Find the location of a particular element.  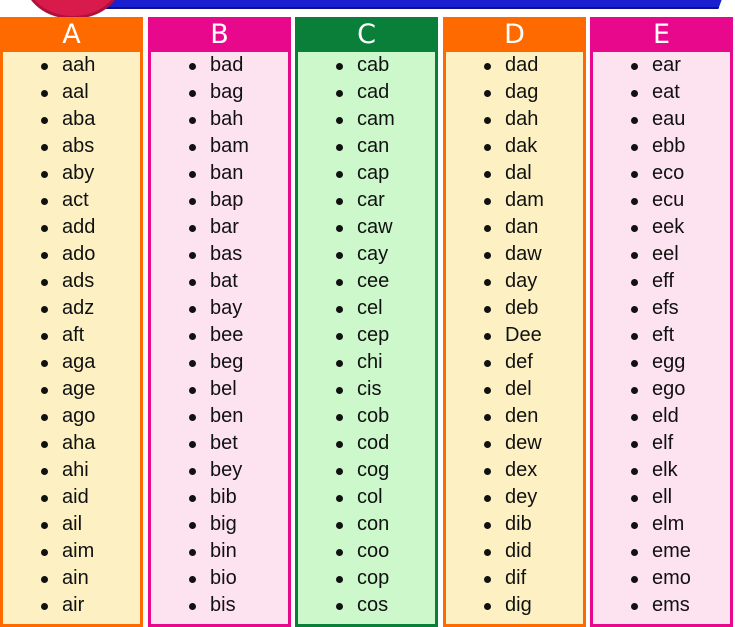

list-item: ahi is located at coordinates (71, 470).